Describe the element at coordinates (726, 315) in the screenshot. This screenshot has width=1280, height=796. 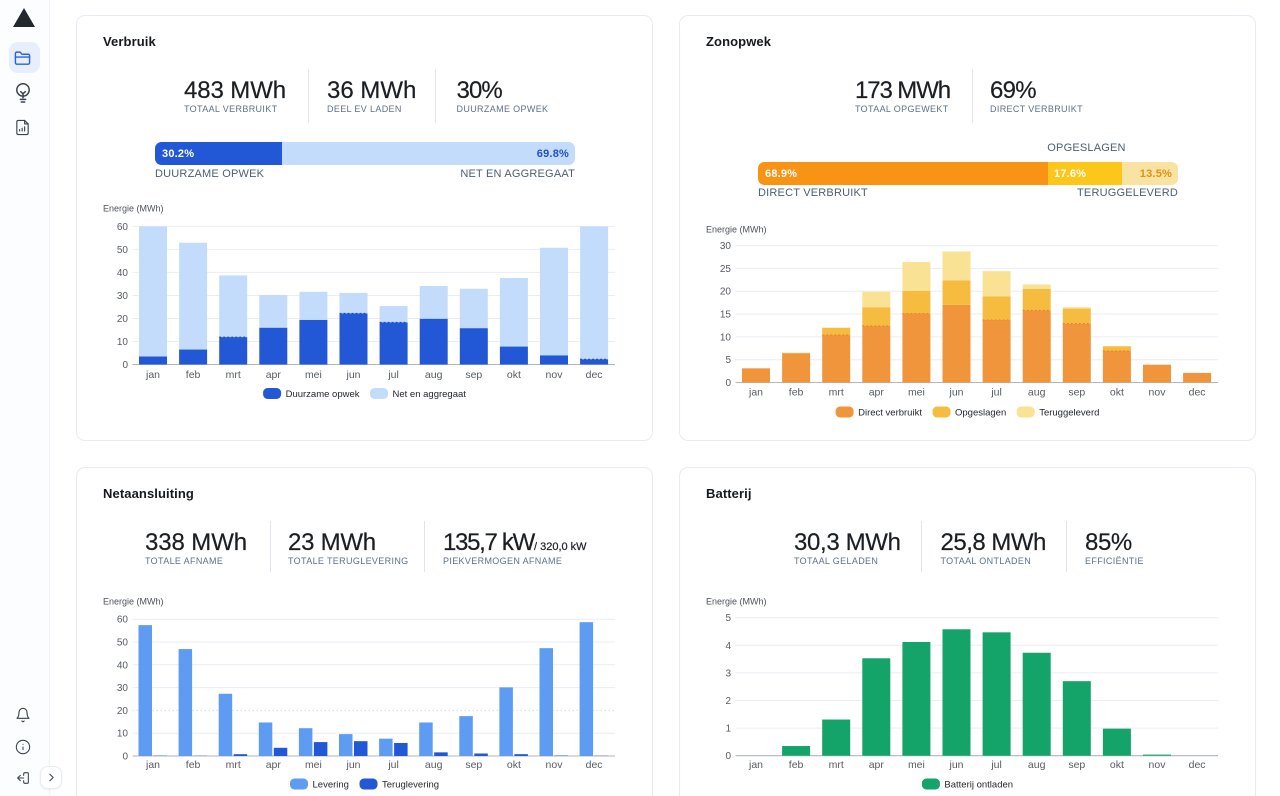
I see `svg-text: 15` at that location.